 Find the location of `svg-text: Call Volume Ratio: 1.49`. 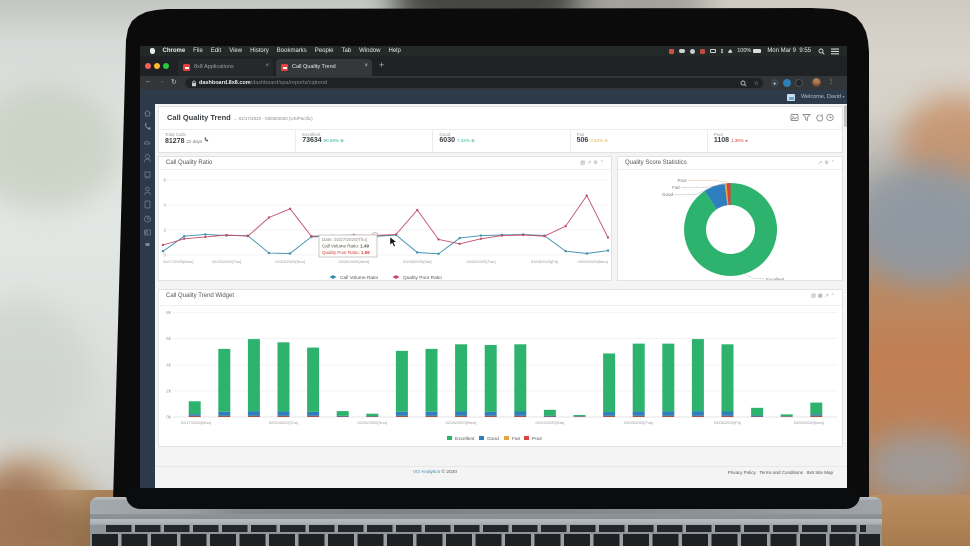

svg-text: Call Volume Ratio: 1.49 is located at coordinates (346, 246).